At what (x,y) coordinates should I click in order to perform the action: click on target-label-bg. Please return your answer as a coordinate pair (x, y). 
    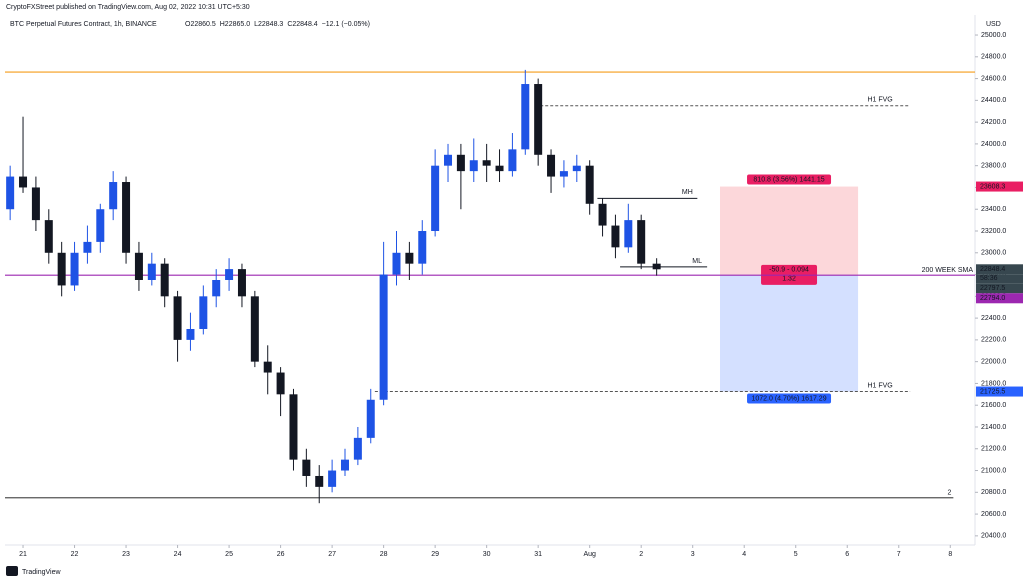
    Looking at the image, I should click on (789, 398).